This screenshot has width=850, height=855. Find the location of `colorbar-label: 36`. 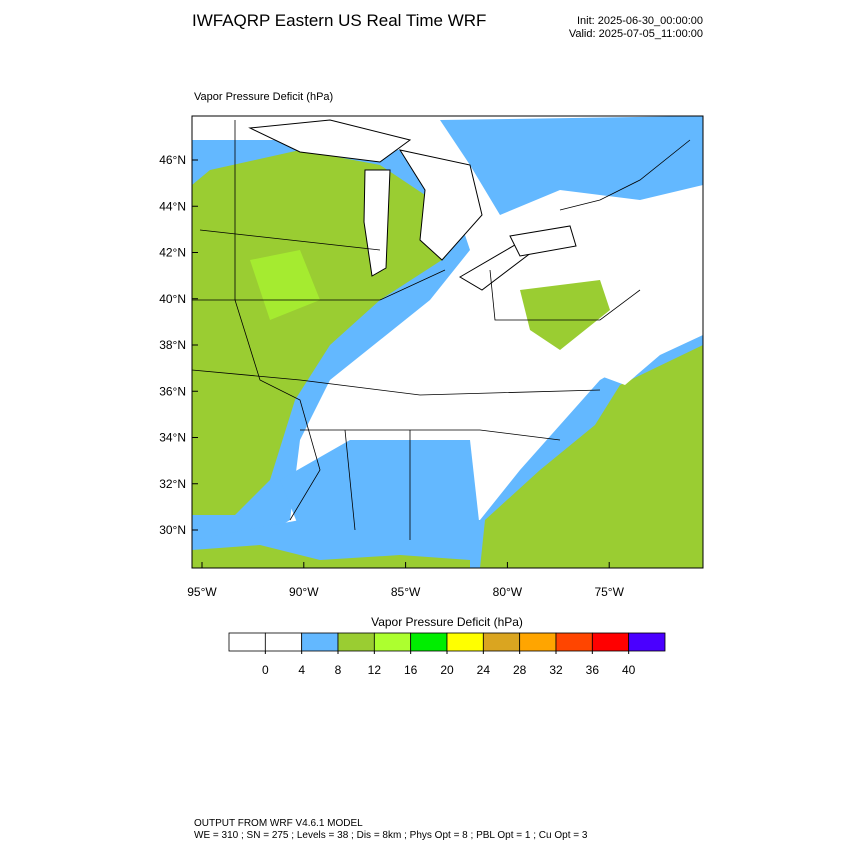

colorbar-label: 36 is located at coordinates (593, 670).